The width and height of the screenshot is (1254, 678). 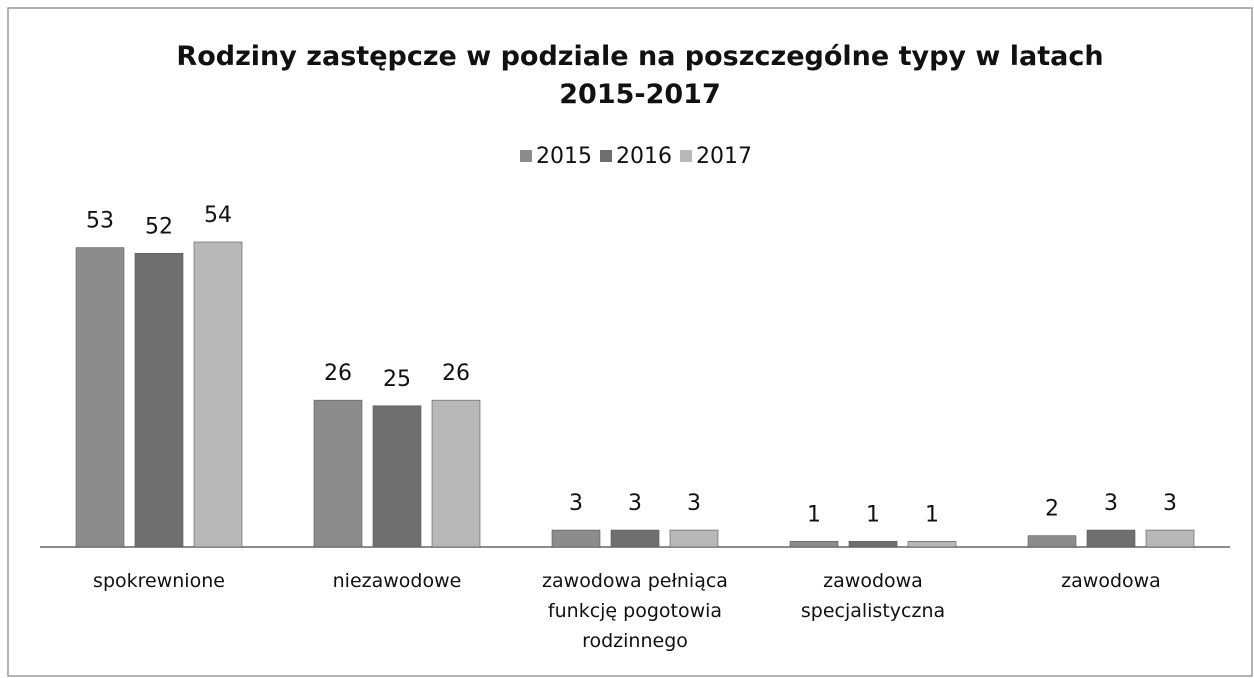 I want to click on data-label: 25, so click(x=397, y=379).